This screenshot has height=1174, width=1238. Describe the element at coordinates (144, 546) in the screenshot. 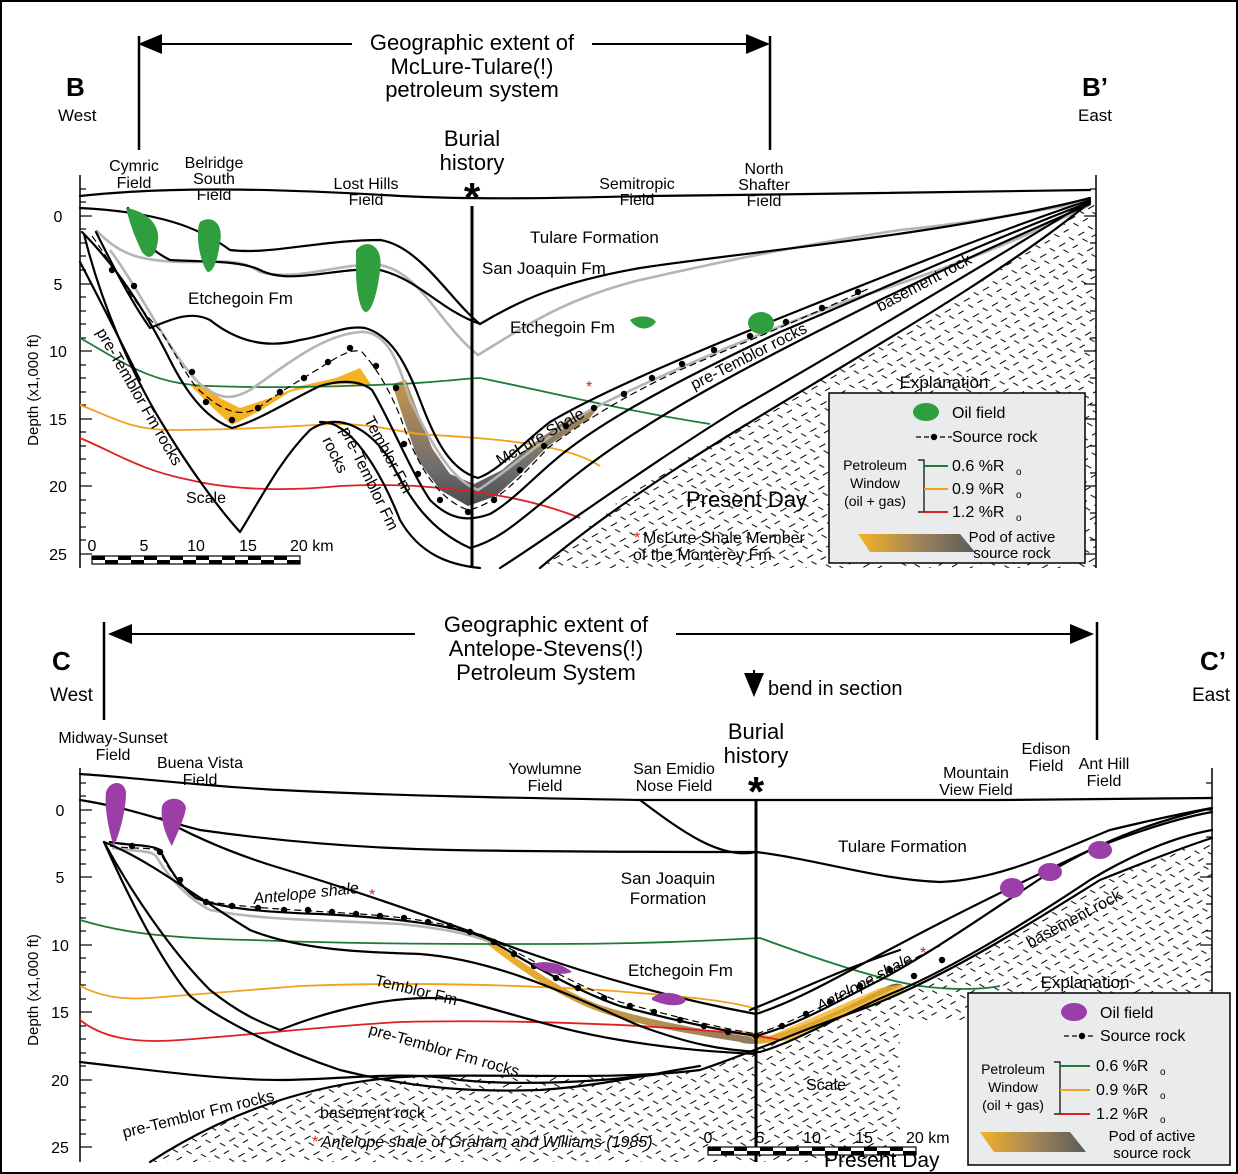

I see `scale-tick: 5` at that location.